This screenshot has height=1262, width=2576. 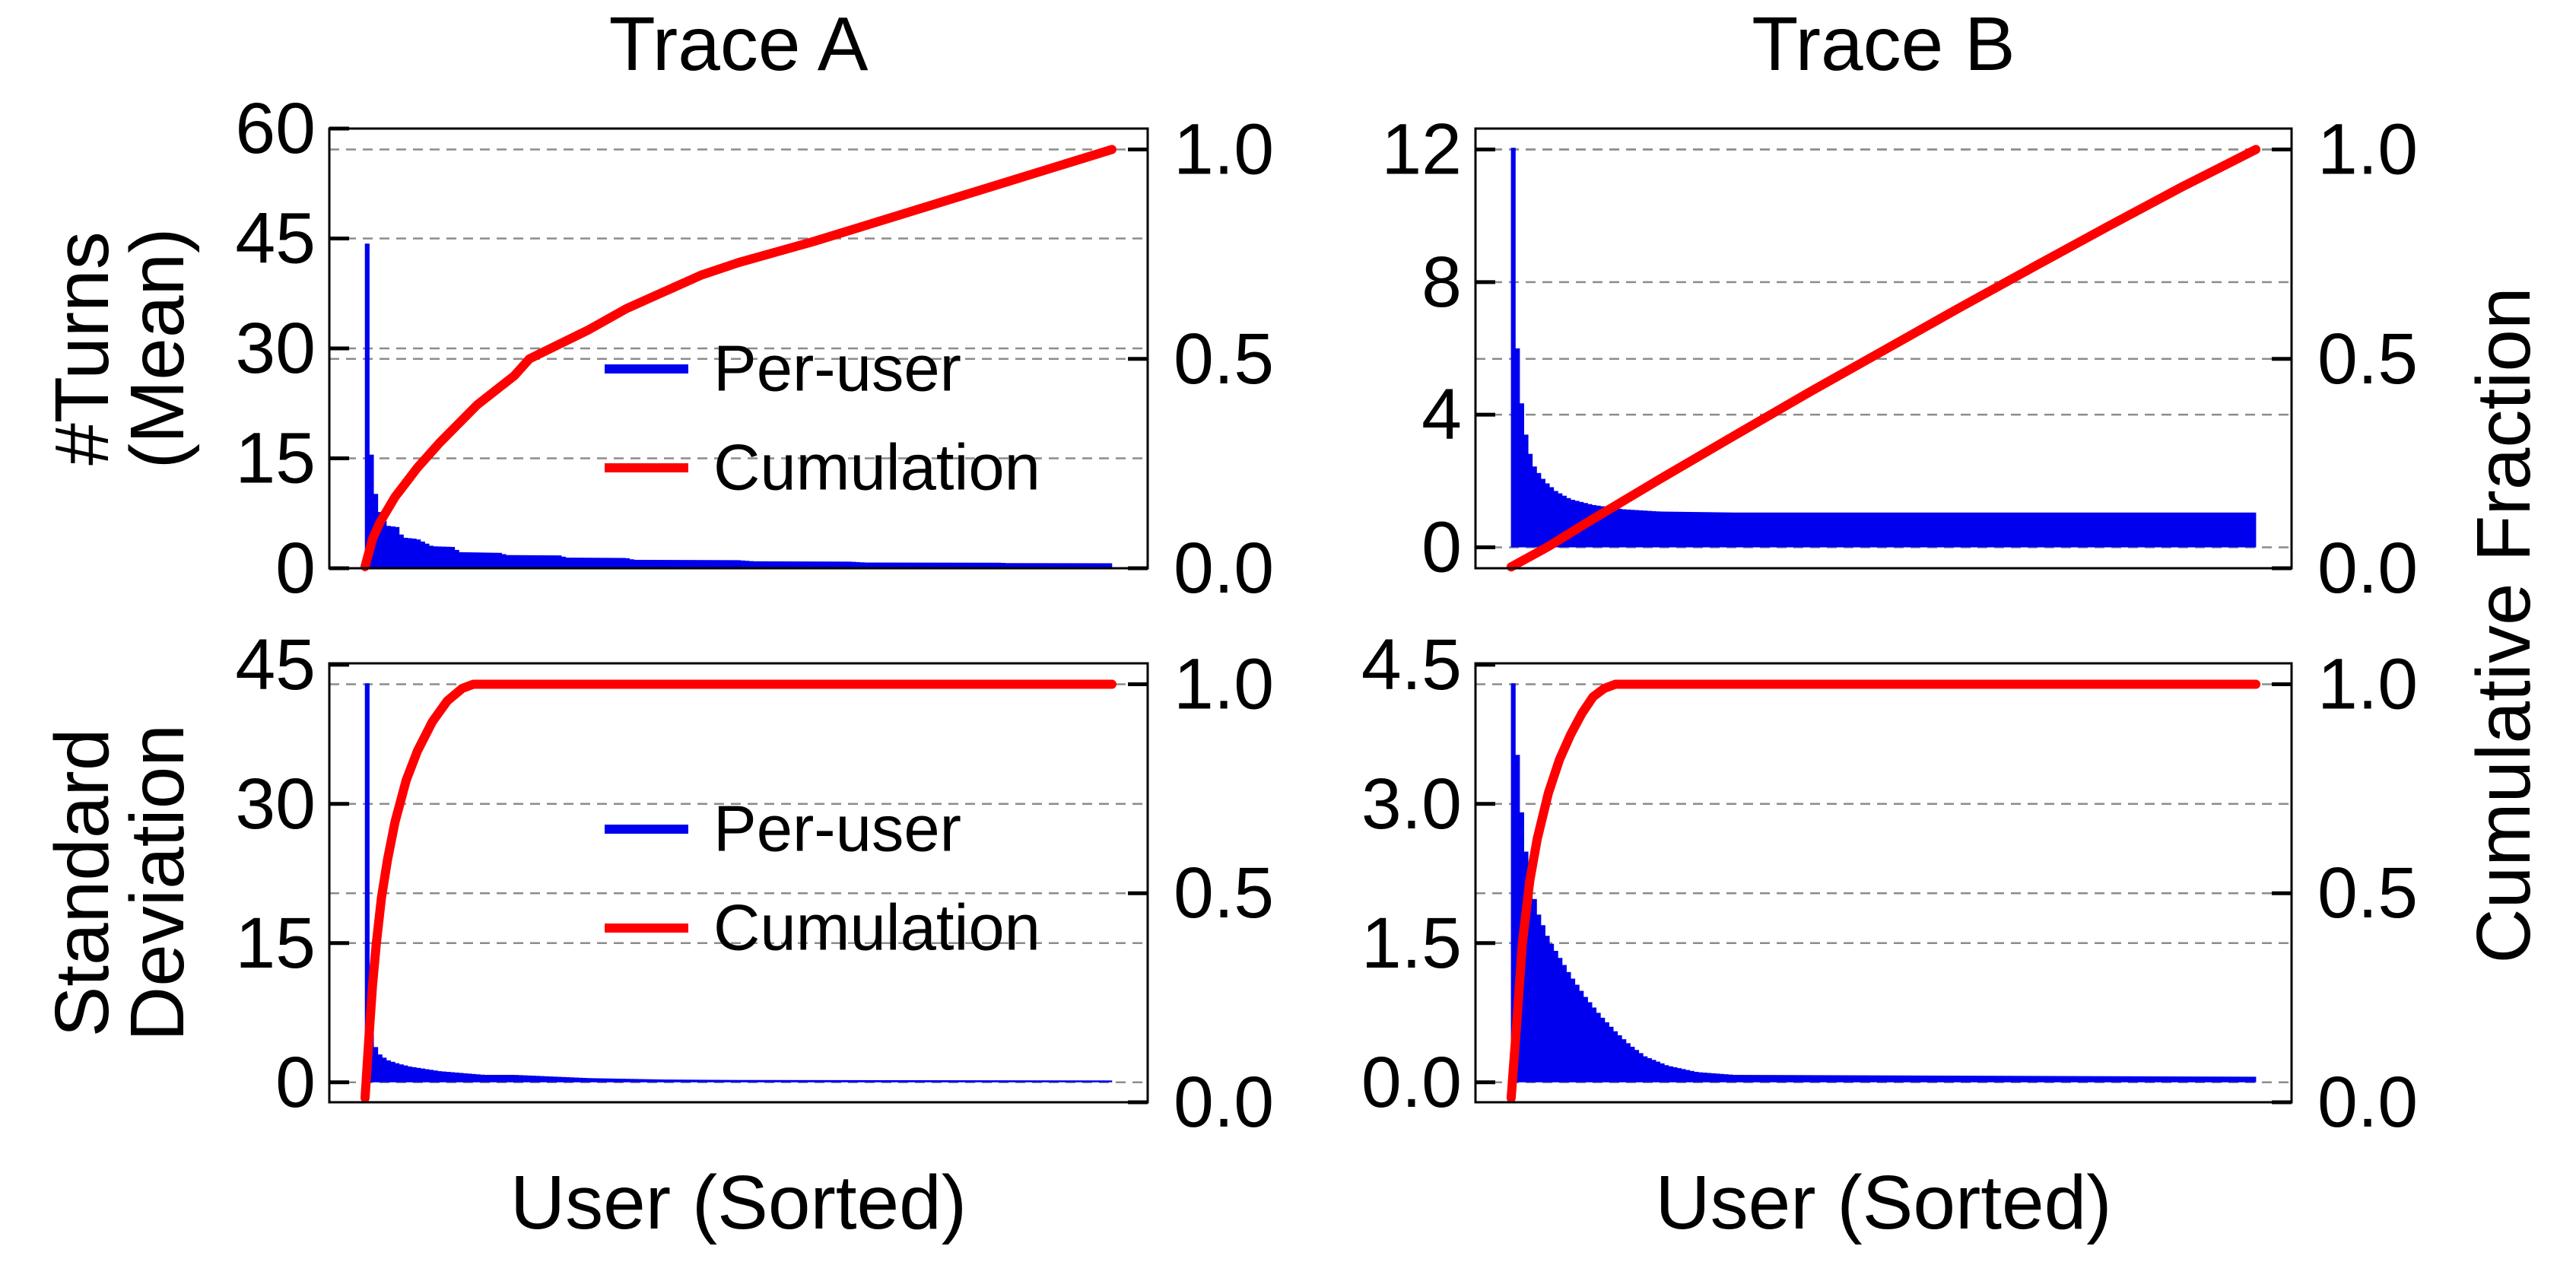 I want to click on right-tick-label: 1.0, so click(x=2367, y=150).